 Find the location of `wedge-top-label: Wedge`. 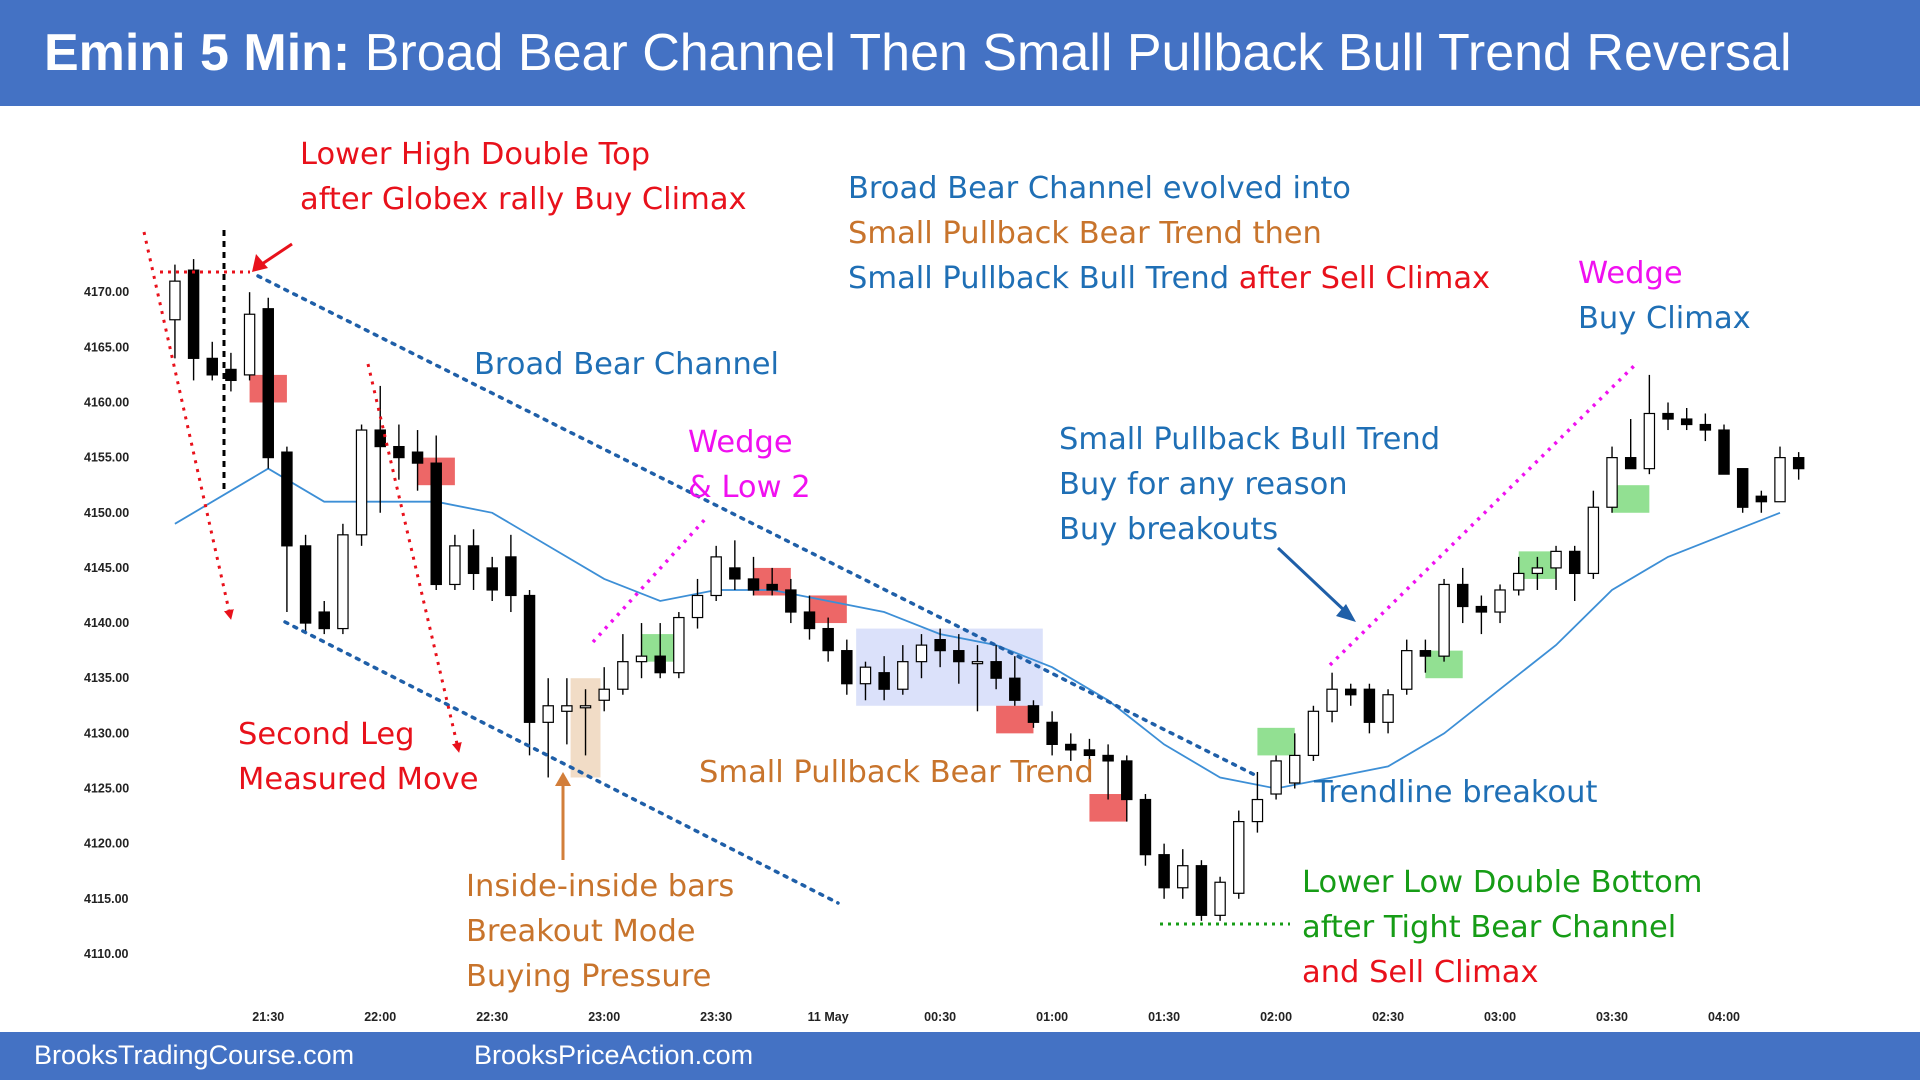

wedge-top-label: Wedge is located at coordinates (1630, 273).